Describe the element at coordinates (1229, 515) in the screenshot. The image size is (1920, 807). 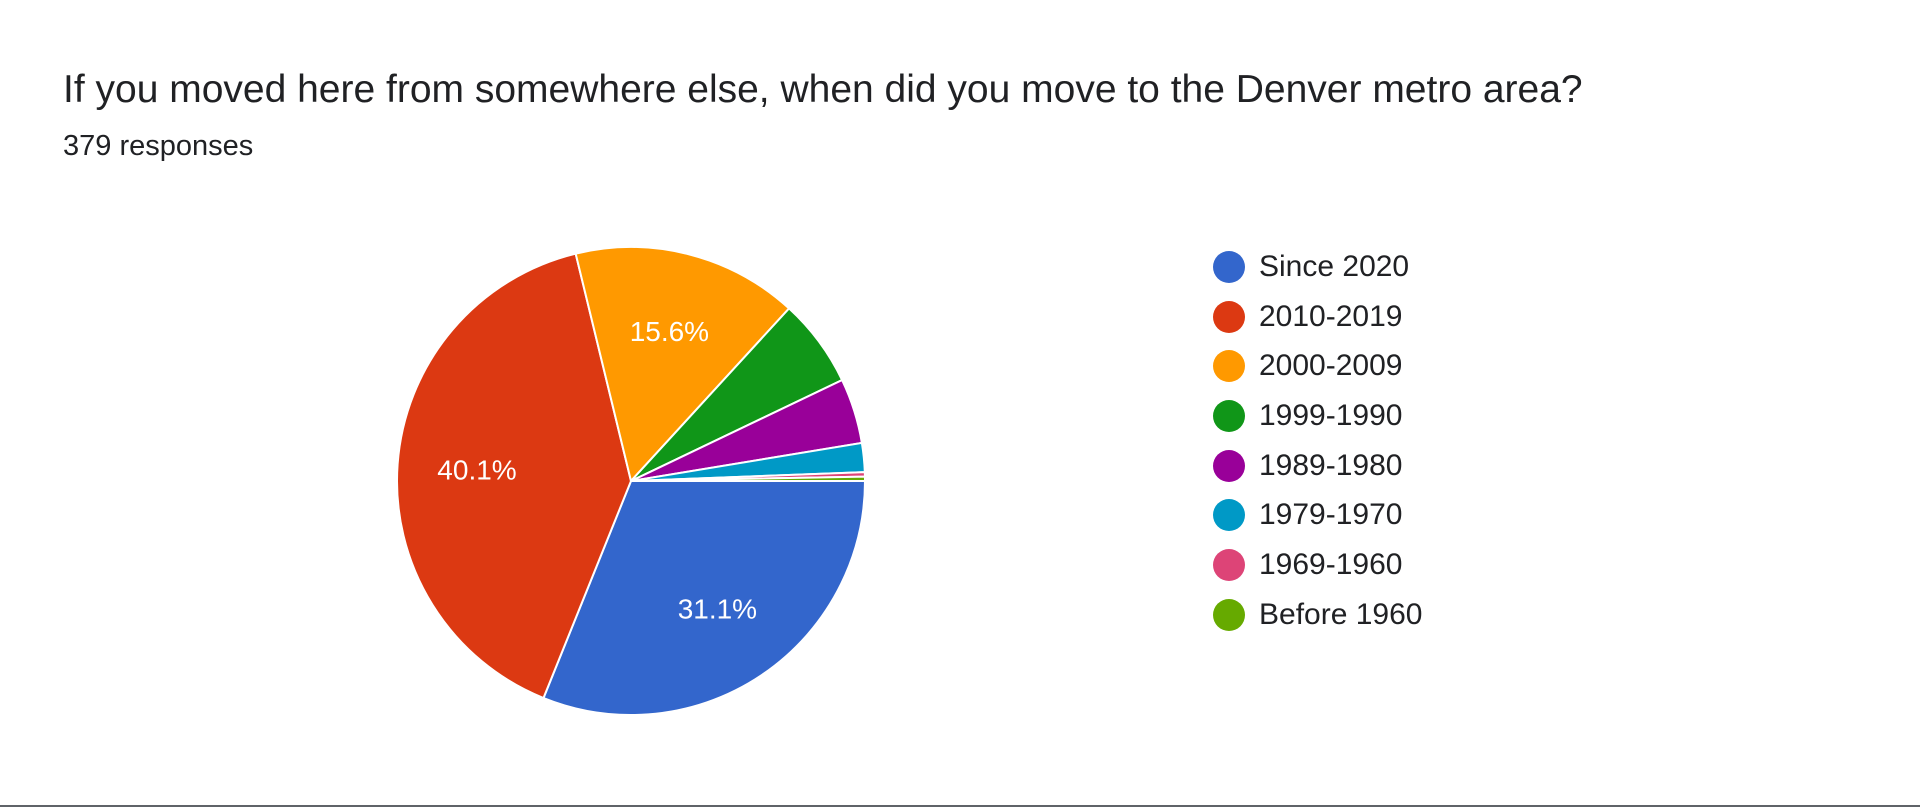
I see `legend-swatch-1979-1970` at that location.